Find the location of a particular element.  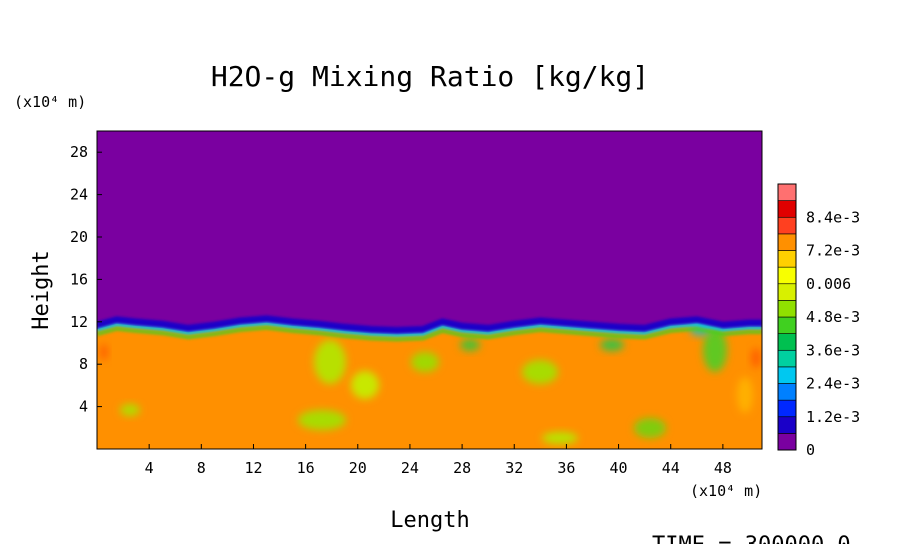

interface-band-dark is located at coordinates (429, 325).